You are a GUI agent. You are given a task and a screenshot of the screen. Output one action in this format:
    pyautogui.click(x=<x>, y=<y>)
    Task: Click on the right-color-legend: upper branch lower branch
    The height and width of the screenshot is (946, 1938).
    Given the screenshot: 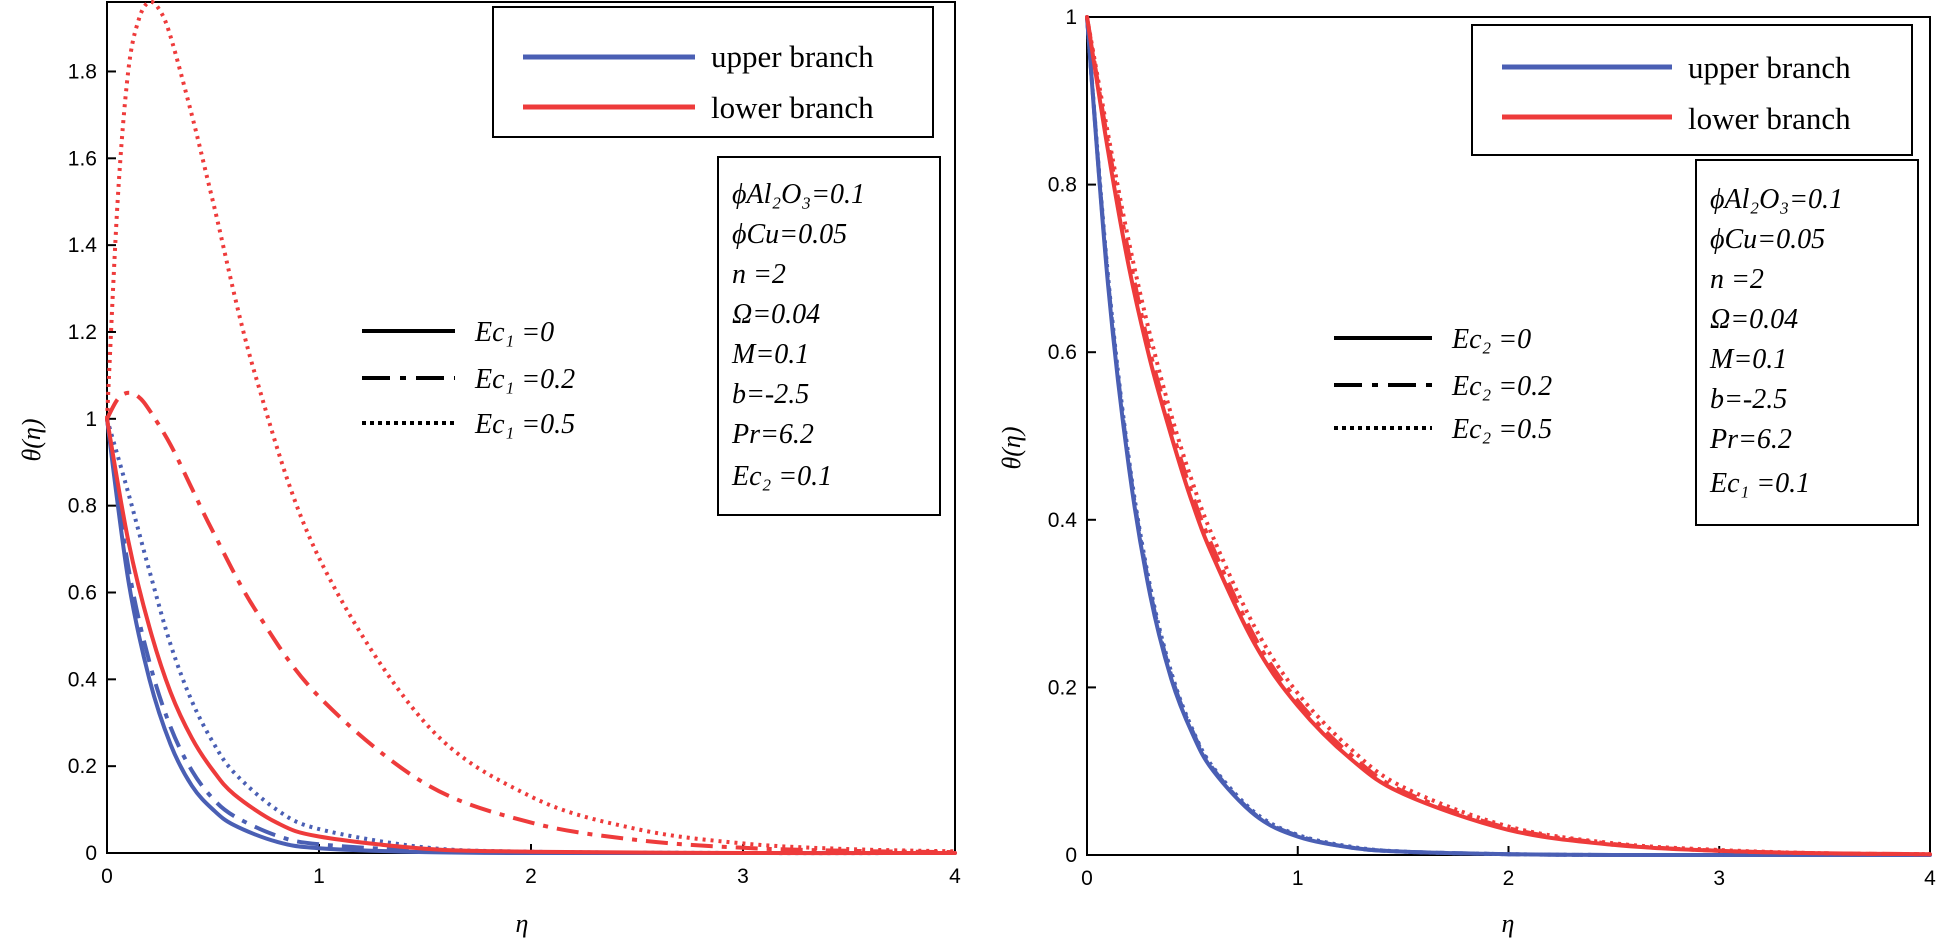 What is the action you would take?
    pyautogui.click(x=1692, y=90)
    